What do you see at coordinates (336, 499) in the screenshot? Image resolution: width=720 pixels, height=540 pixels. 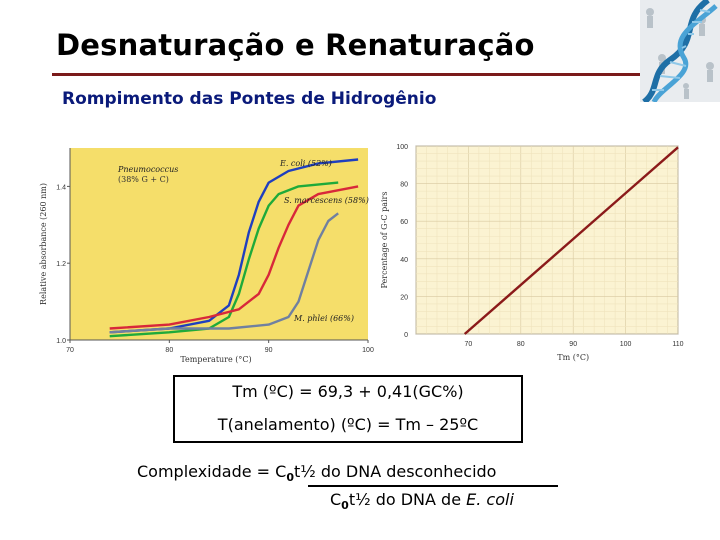 I see `denominator-c: C` at bounding box center [336, 499].